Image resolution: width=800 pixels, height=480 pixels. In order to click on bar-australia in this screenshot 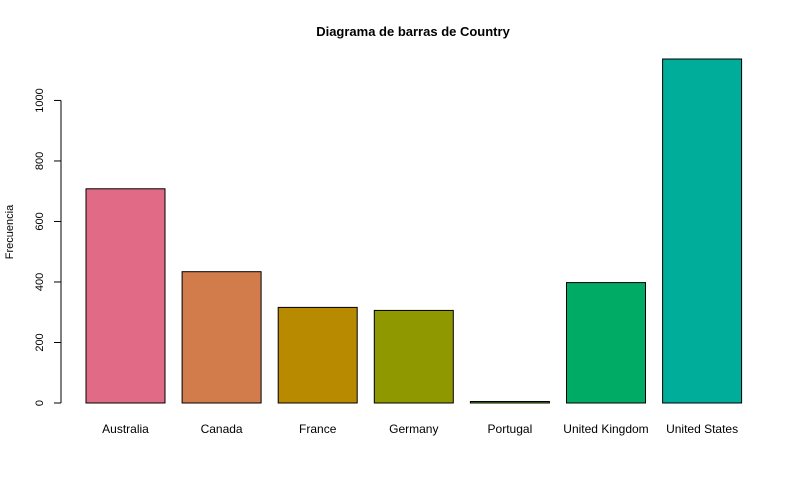, I will do `click(125, 296)`.